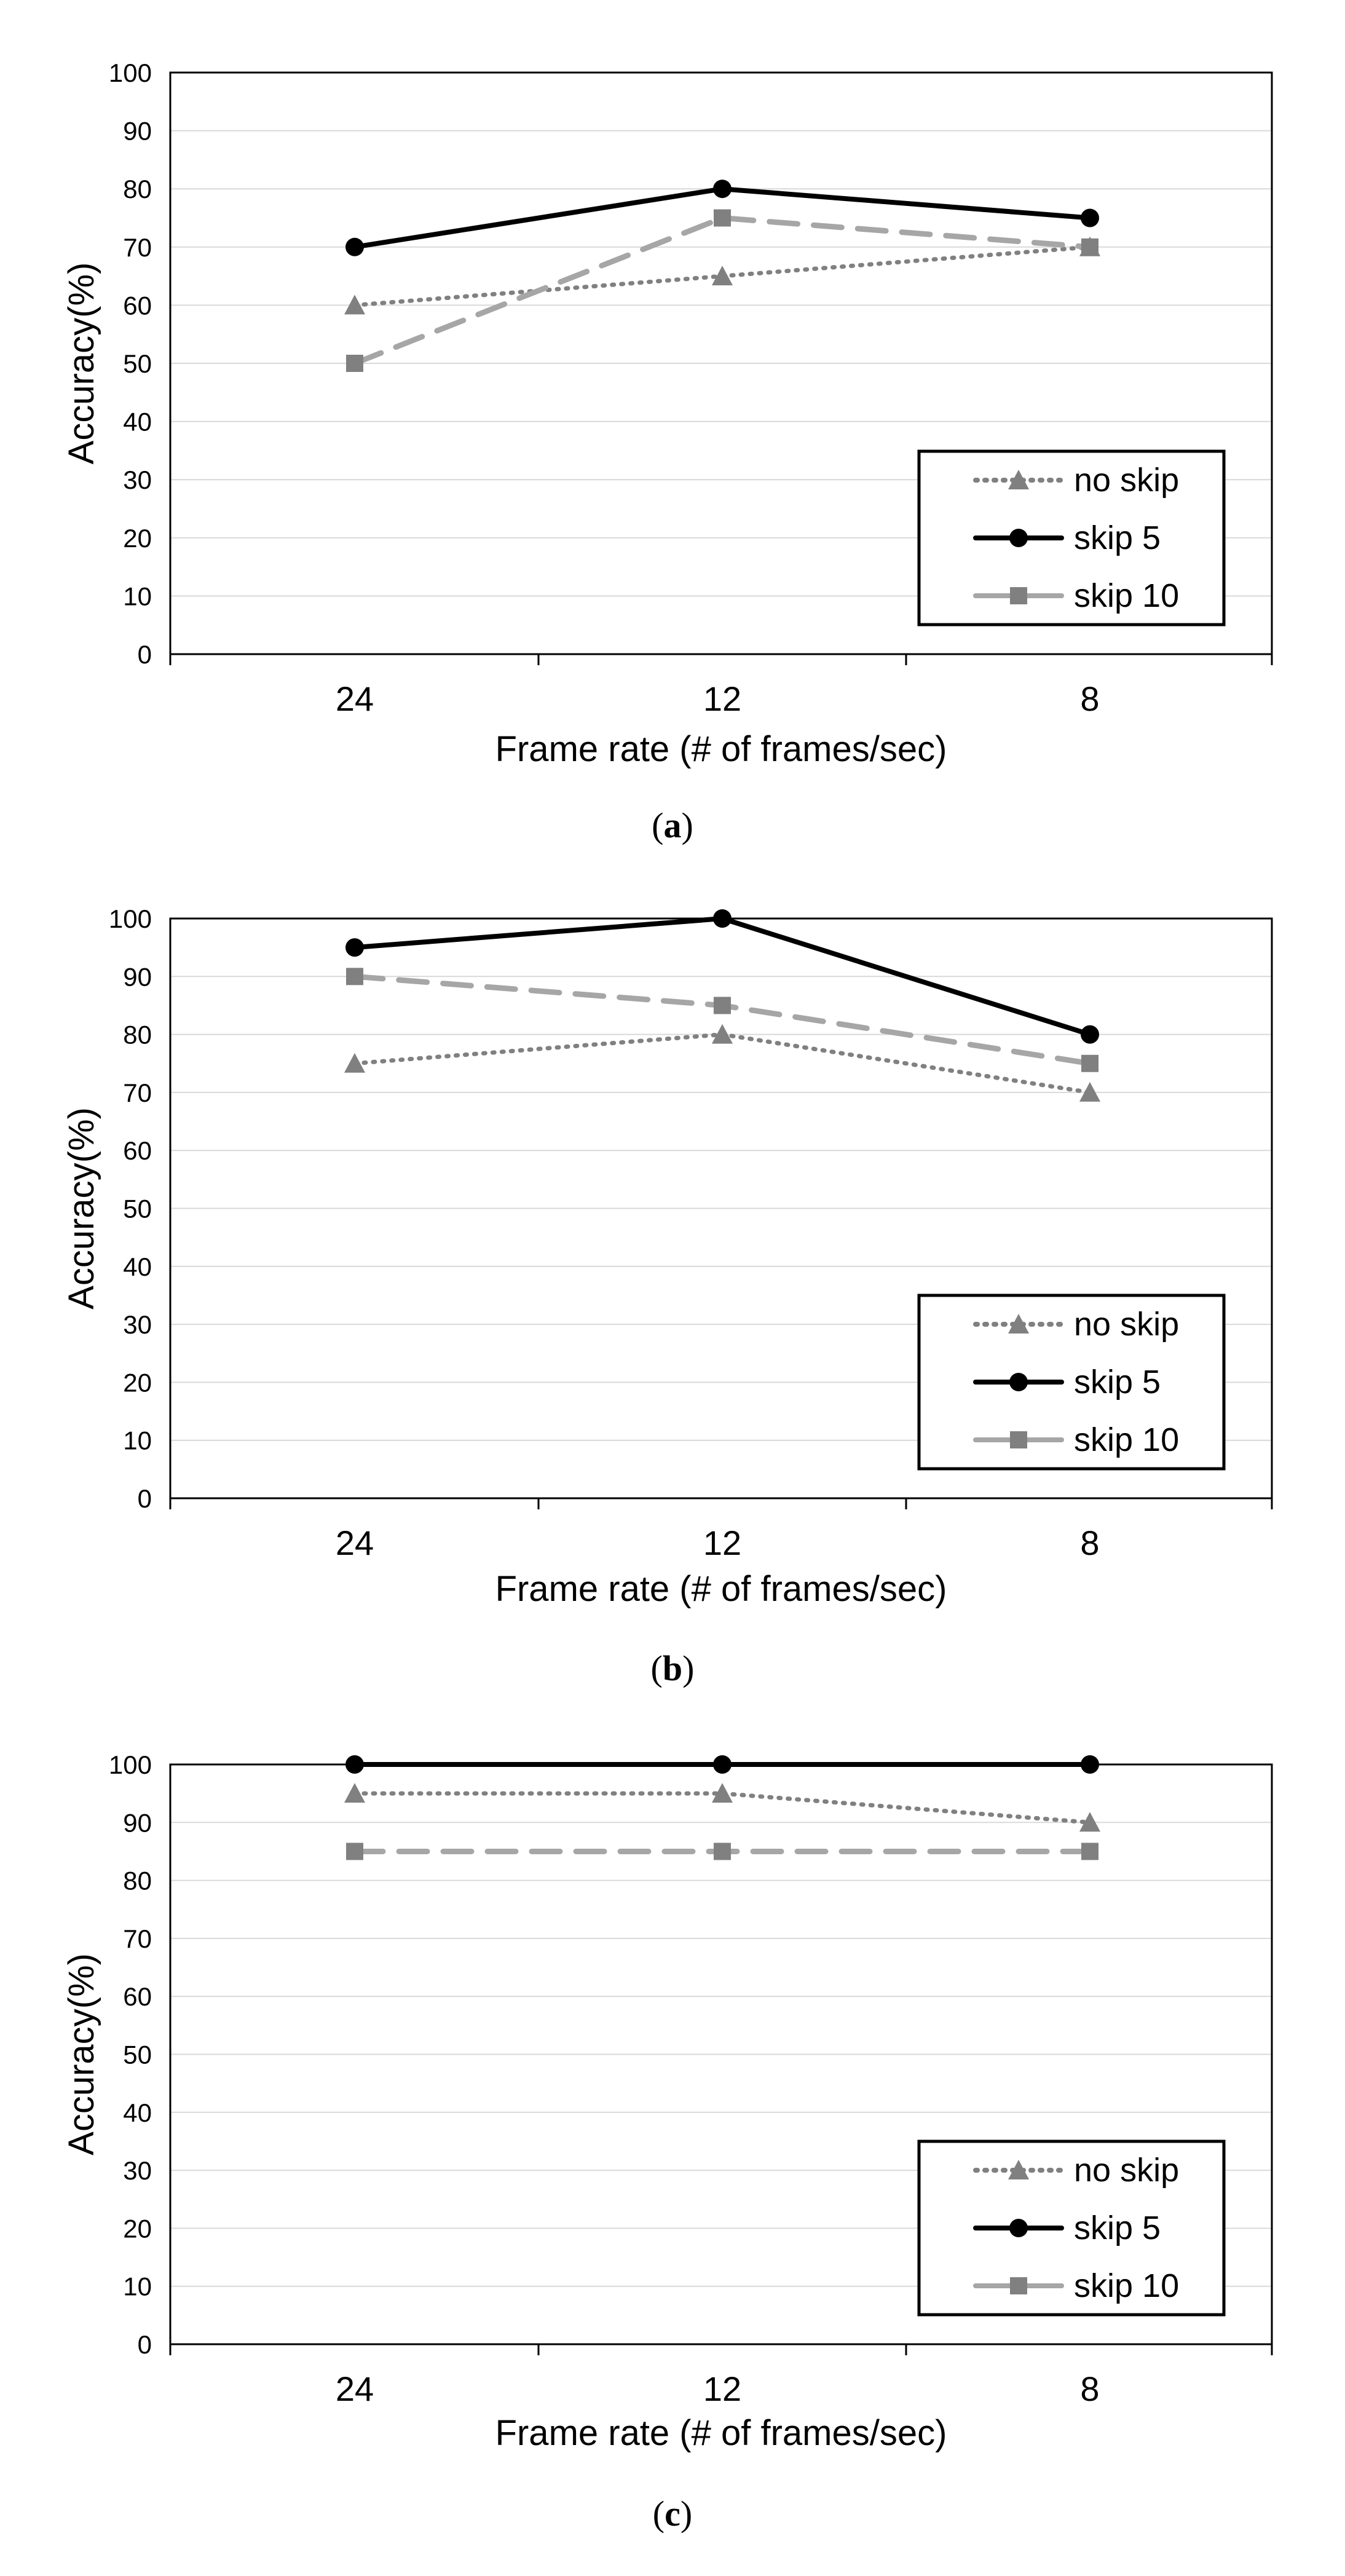  Describe the element at coordinates (673, 825) in the screenshot. I see `caption-letter: a` at that location.